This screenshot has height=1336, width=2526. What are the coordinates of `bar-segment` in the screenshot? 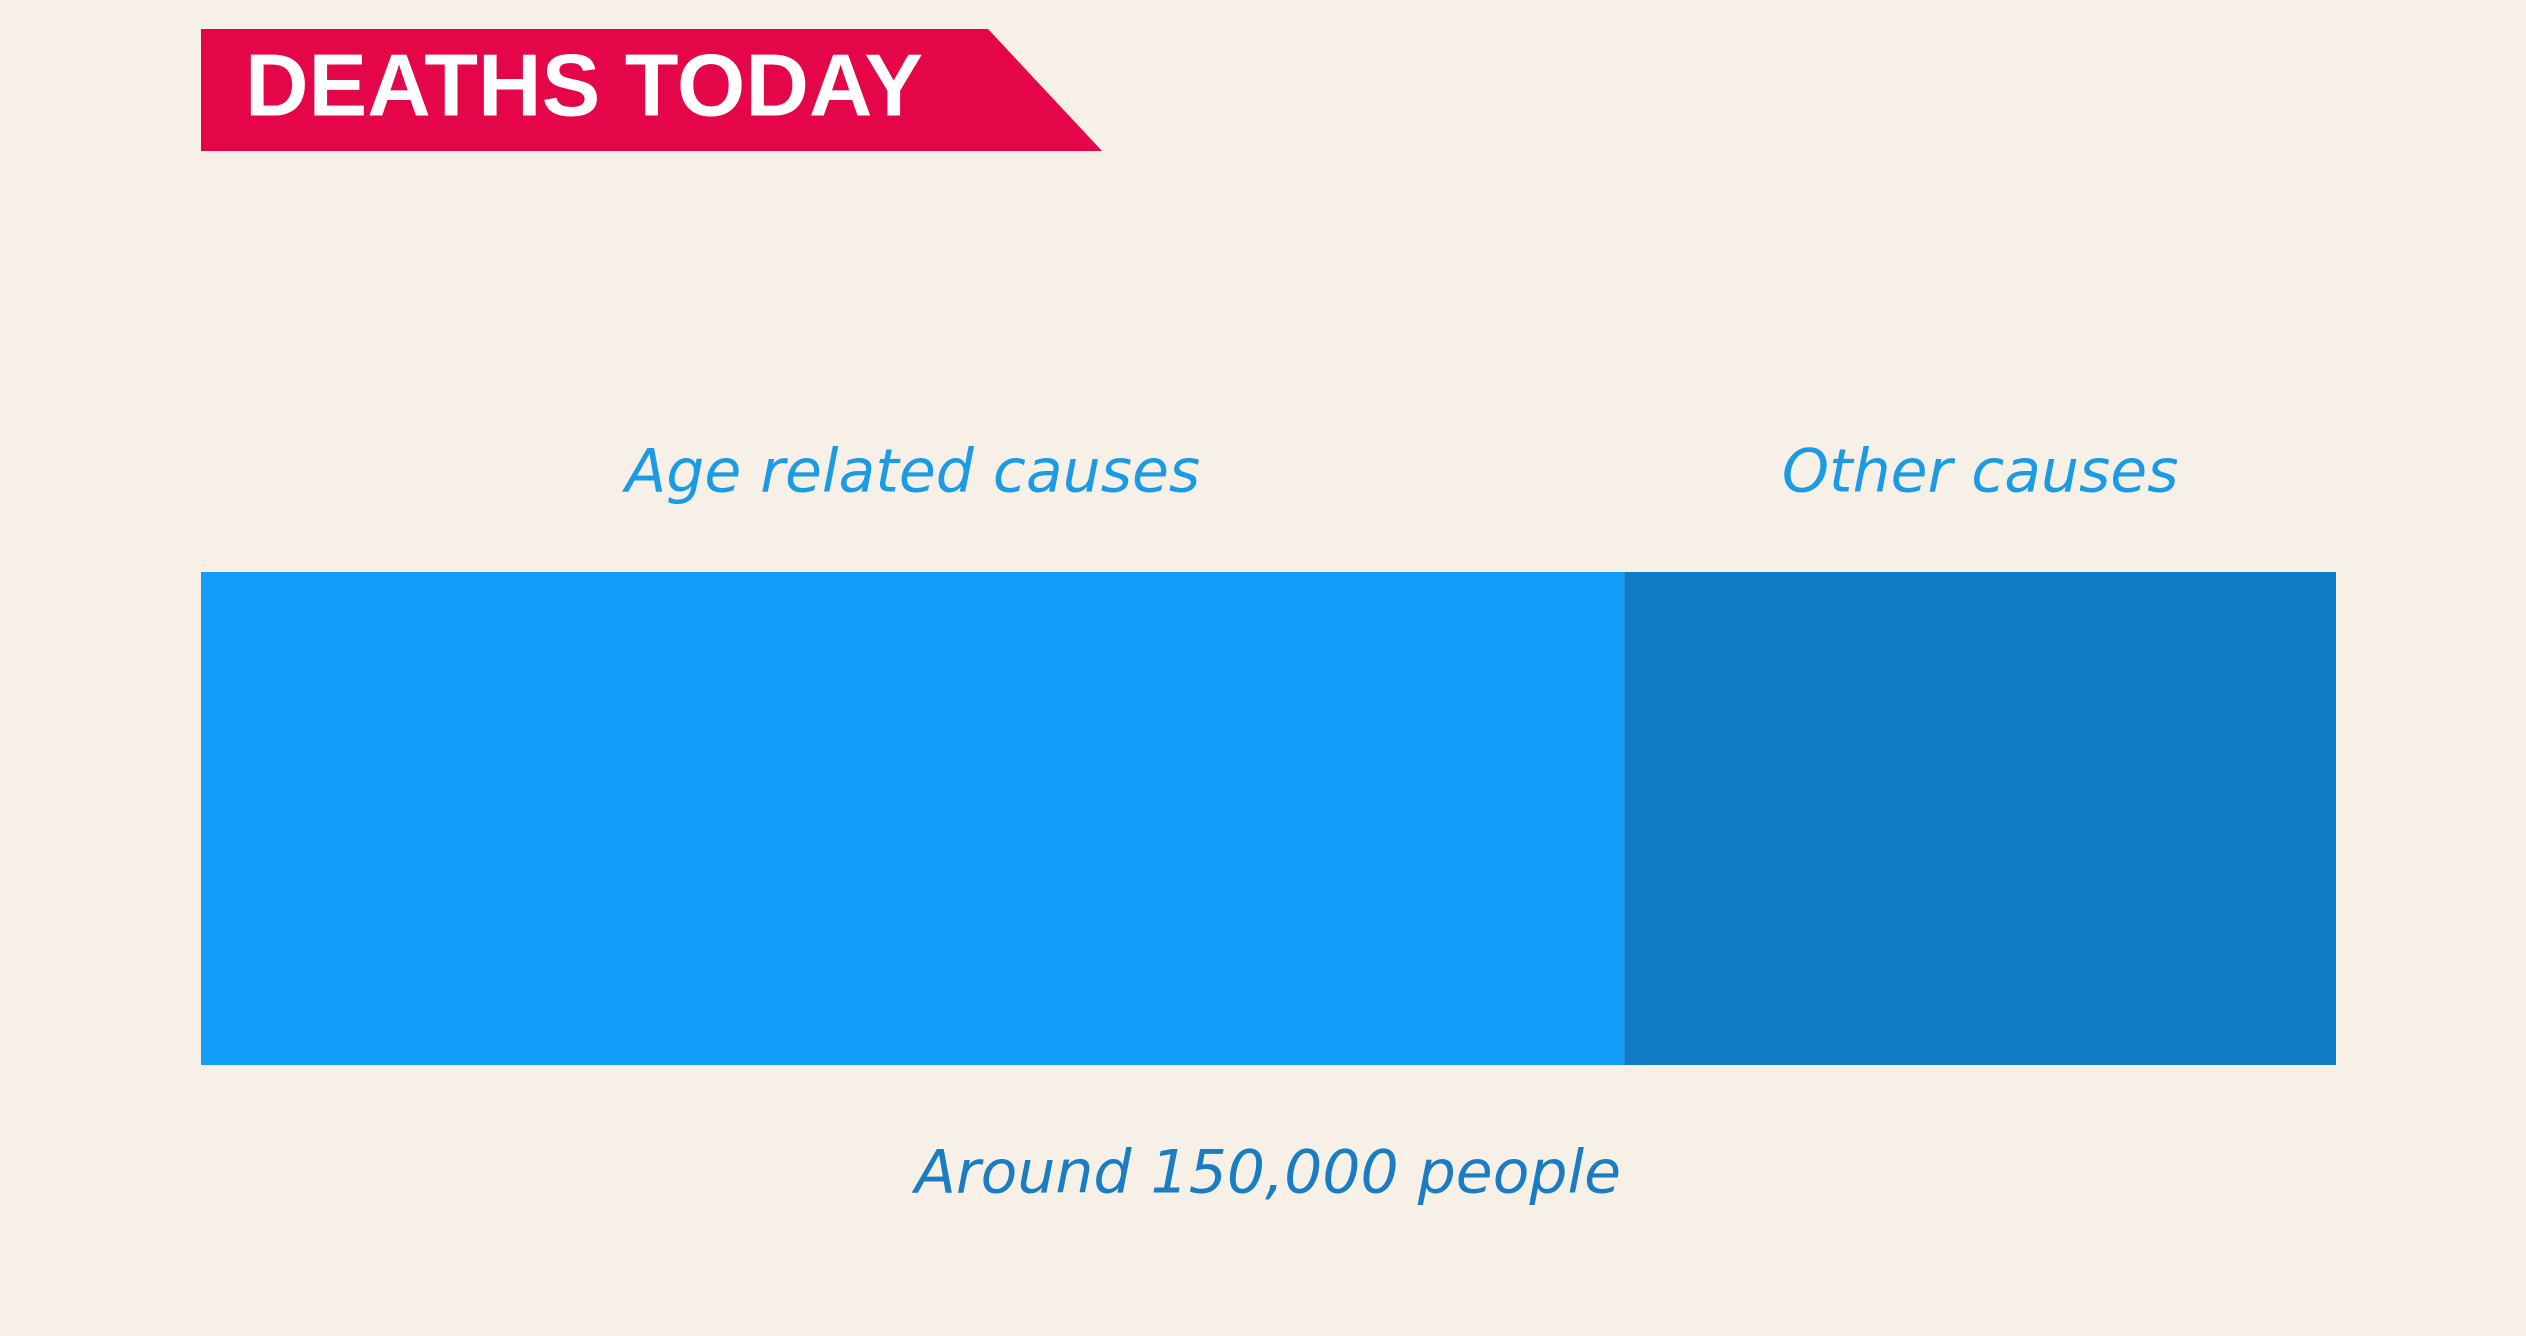 It's located at (1980, 818).